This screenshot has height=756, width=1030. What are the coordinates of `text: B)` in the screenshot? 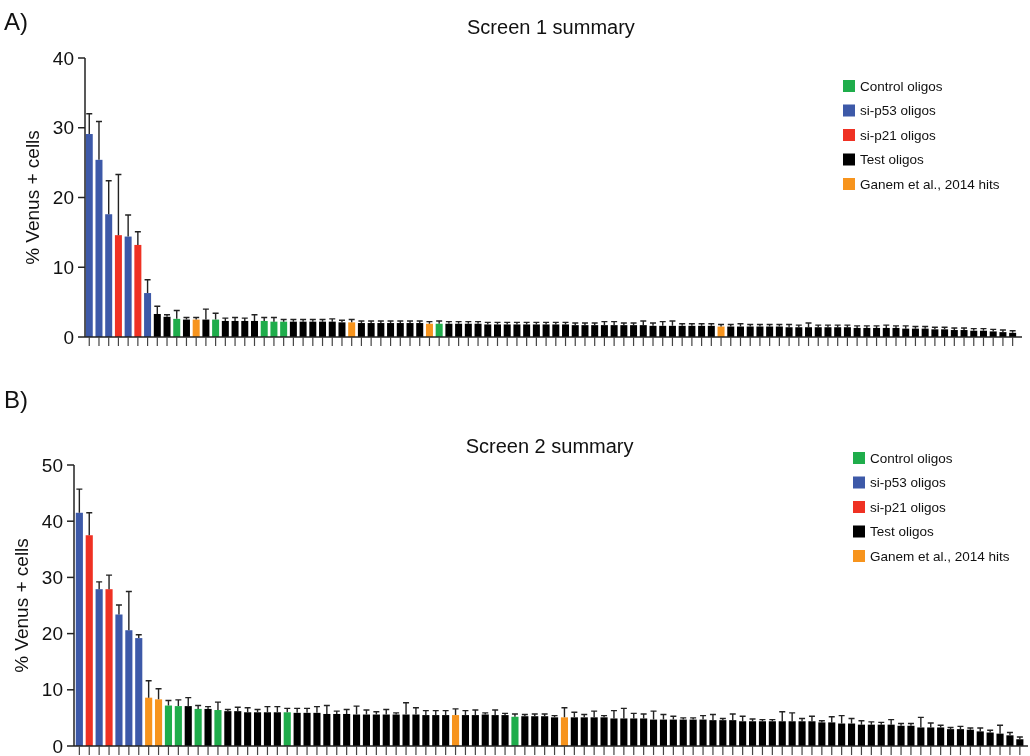 It's located at (16, 399).